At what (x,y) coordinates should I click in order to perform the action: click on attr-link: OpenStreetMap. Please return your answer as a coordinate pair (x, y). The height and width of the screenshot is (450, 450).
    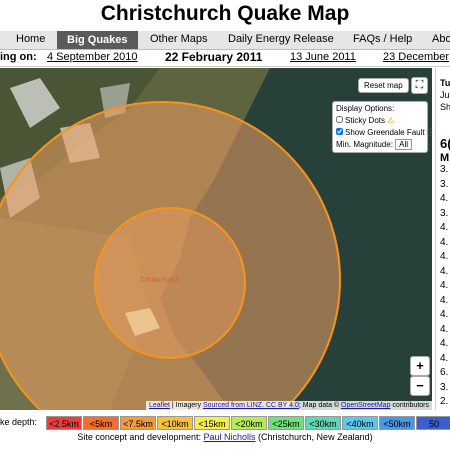
    Looking at the image, I should click on (366, 405).